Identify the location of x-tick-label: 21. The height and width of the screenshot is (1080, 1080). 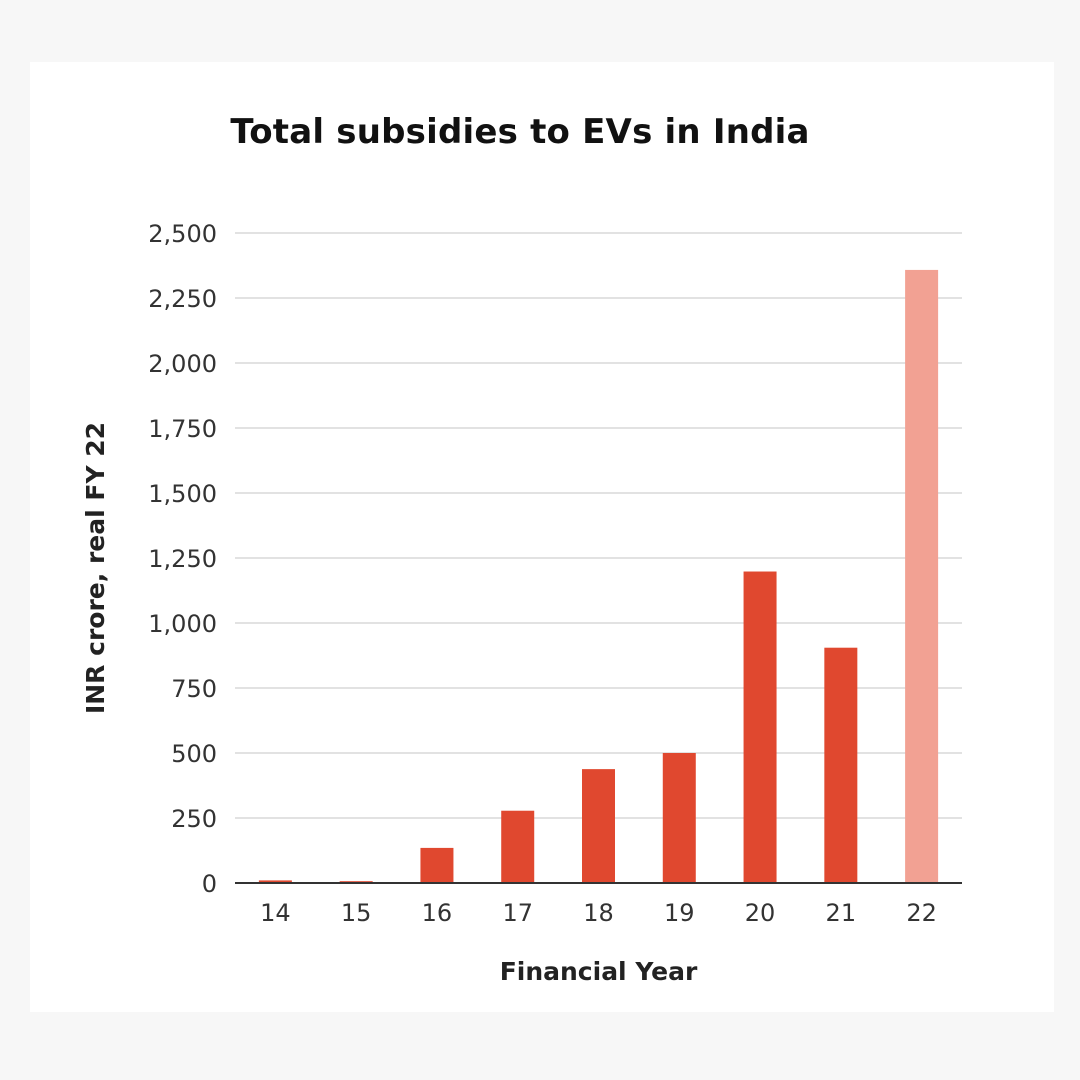
(841, 913).